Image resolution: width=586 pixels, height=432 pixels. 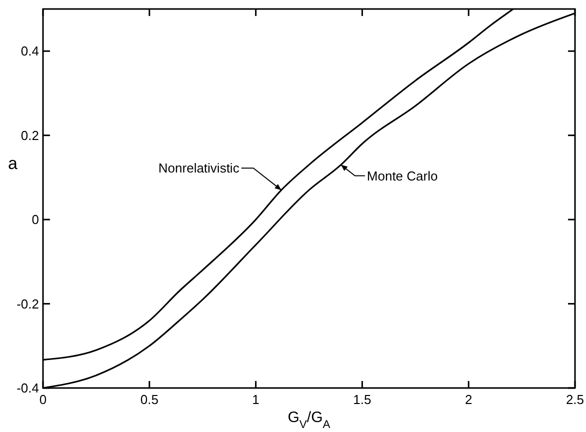 What do you see at coordinates (256, 399) in the screenshot?
I see `x-tick-label: 1` at bounding box center [256, 399].